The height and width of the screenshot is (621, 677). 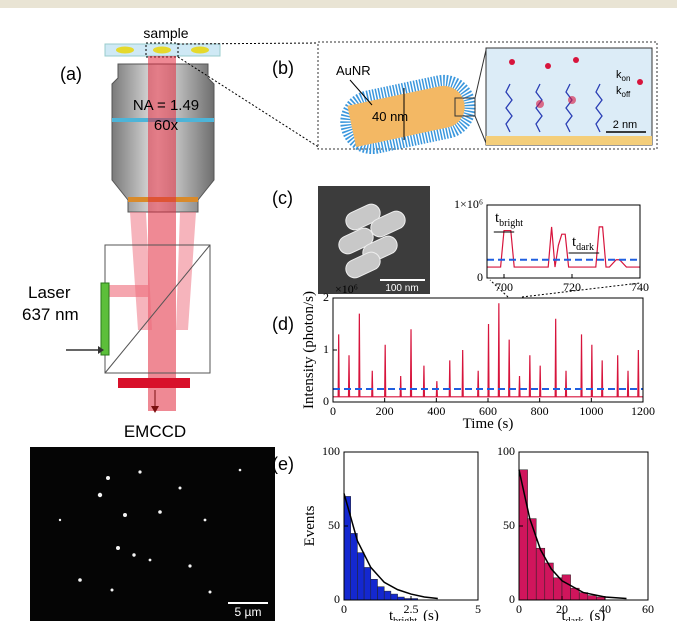 What do you see at coordinates (309, 350) in the screenshot?
I see `y-axis-label: Intensity (photon/s)` at bounding box center [309, 350].